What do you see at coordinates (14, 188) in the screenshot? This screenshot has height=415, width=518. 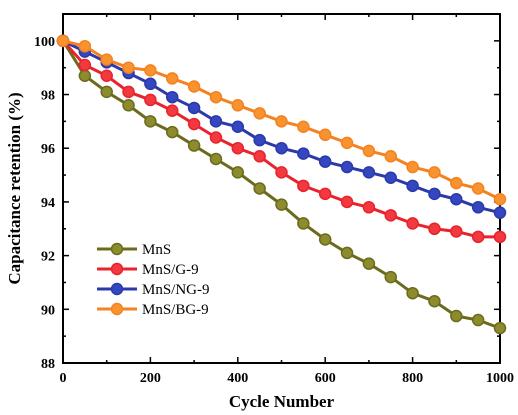 I see `y-axis-title: Capacitance retention (%)` at bounding box center [14, 188].